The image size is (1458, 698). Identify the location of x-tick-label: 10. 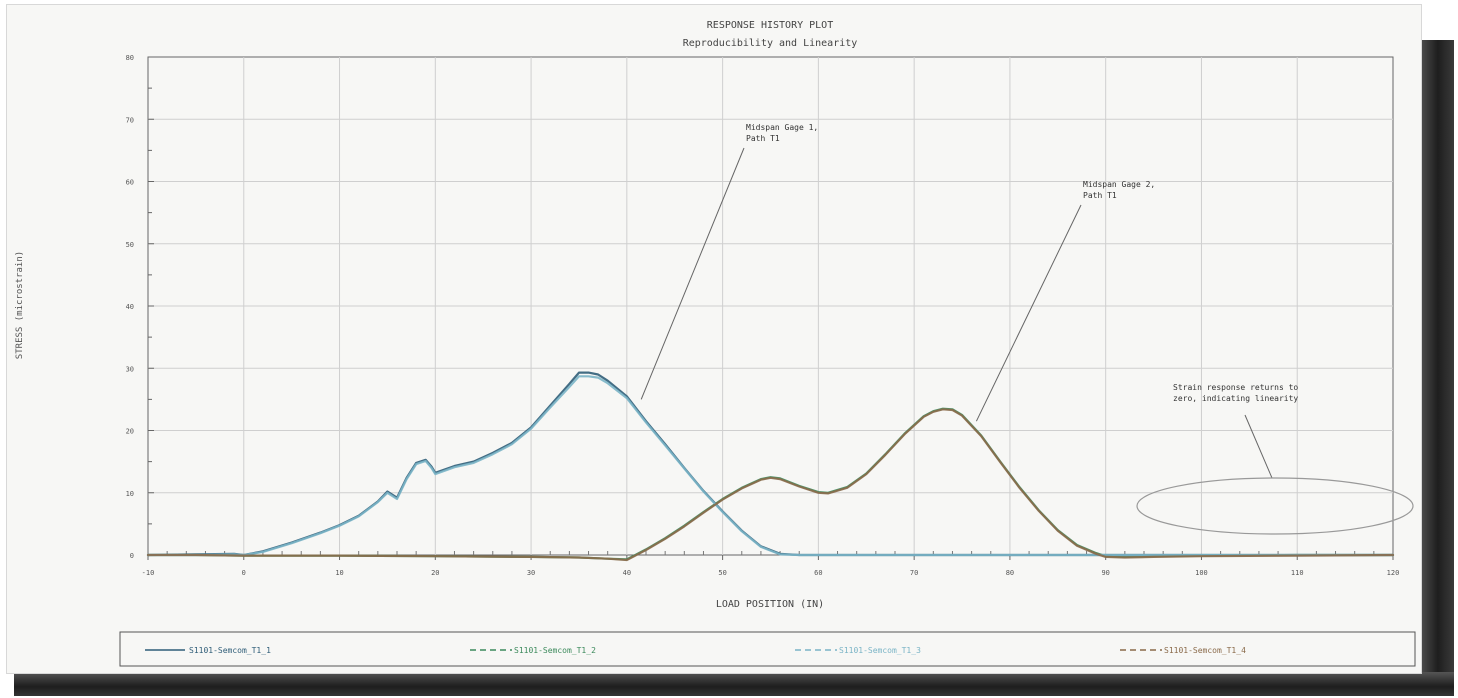
(339, 573).